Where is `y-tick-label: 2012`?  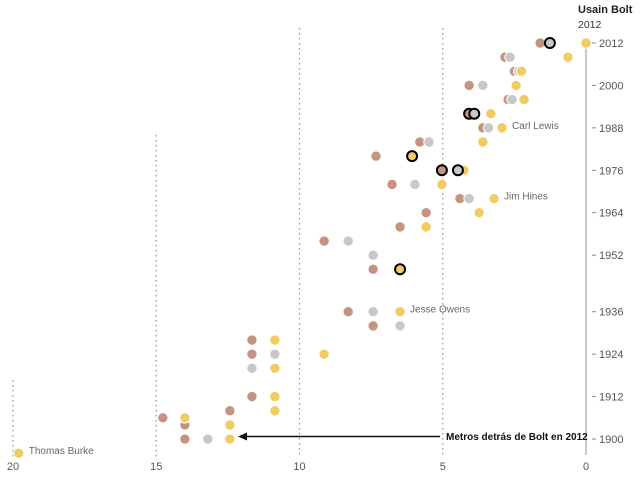 y-tick-label: 2012 is located at coordinates (611, 44).